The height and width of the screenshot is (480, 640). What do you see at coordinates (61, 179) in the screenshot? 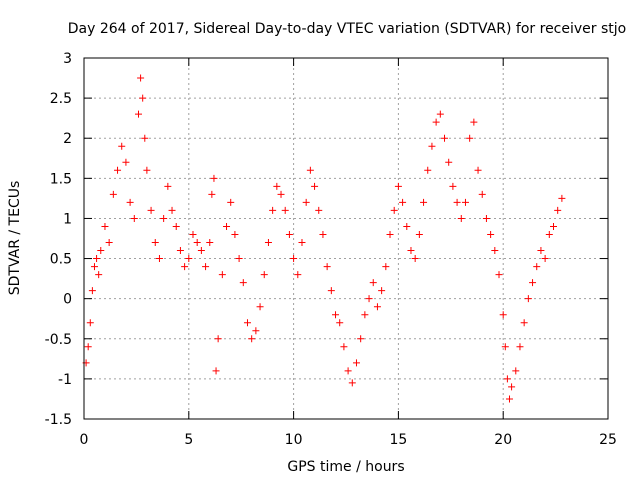
I see `y-tick-label: 1.5` at bounding box center [61, 179].